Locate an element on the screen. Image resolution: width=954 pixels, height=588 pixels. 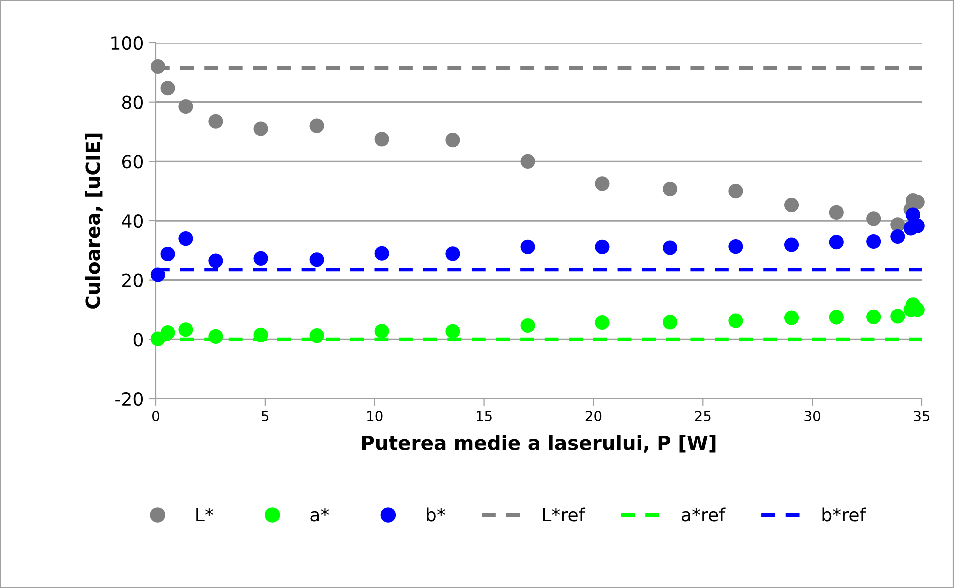
legend-label: L* is located at coordinates (205, 515).